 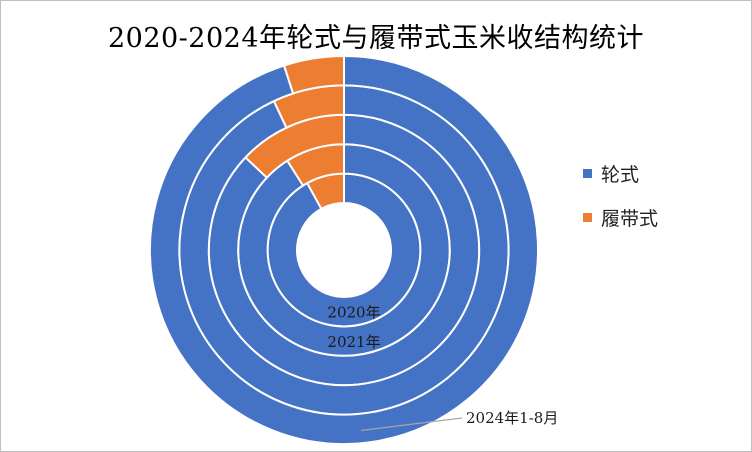 I want to click on ring-5-segment-track, so click(x=313, y=74).